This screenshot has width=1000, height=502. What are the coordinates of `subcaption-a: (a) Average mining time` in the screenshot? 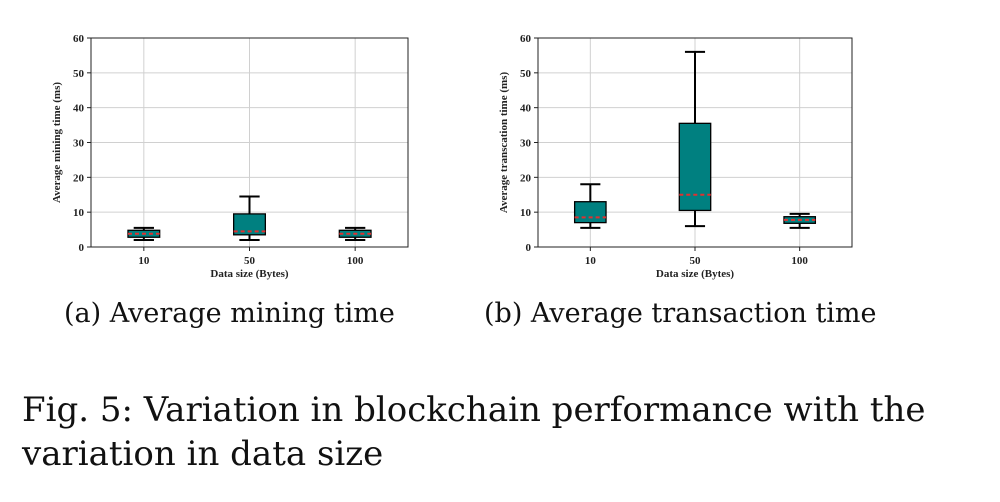 It's located at (229, 313).